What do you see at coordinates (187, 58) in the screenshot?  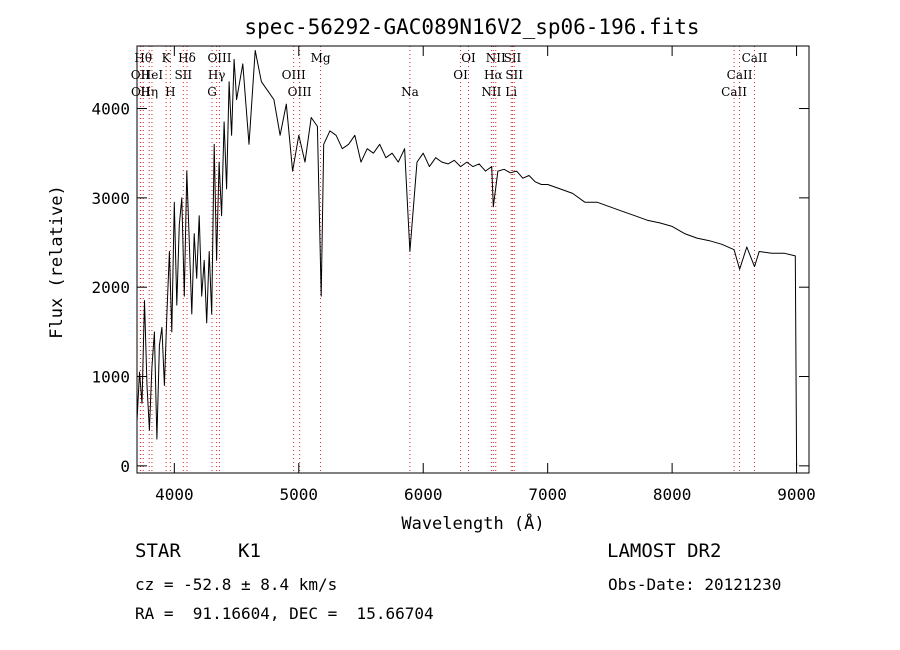 I see `line-label-8: Hδ` at bounding box center [187, 58].